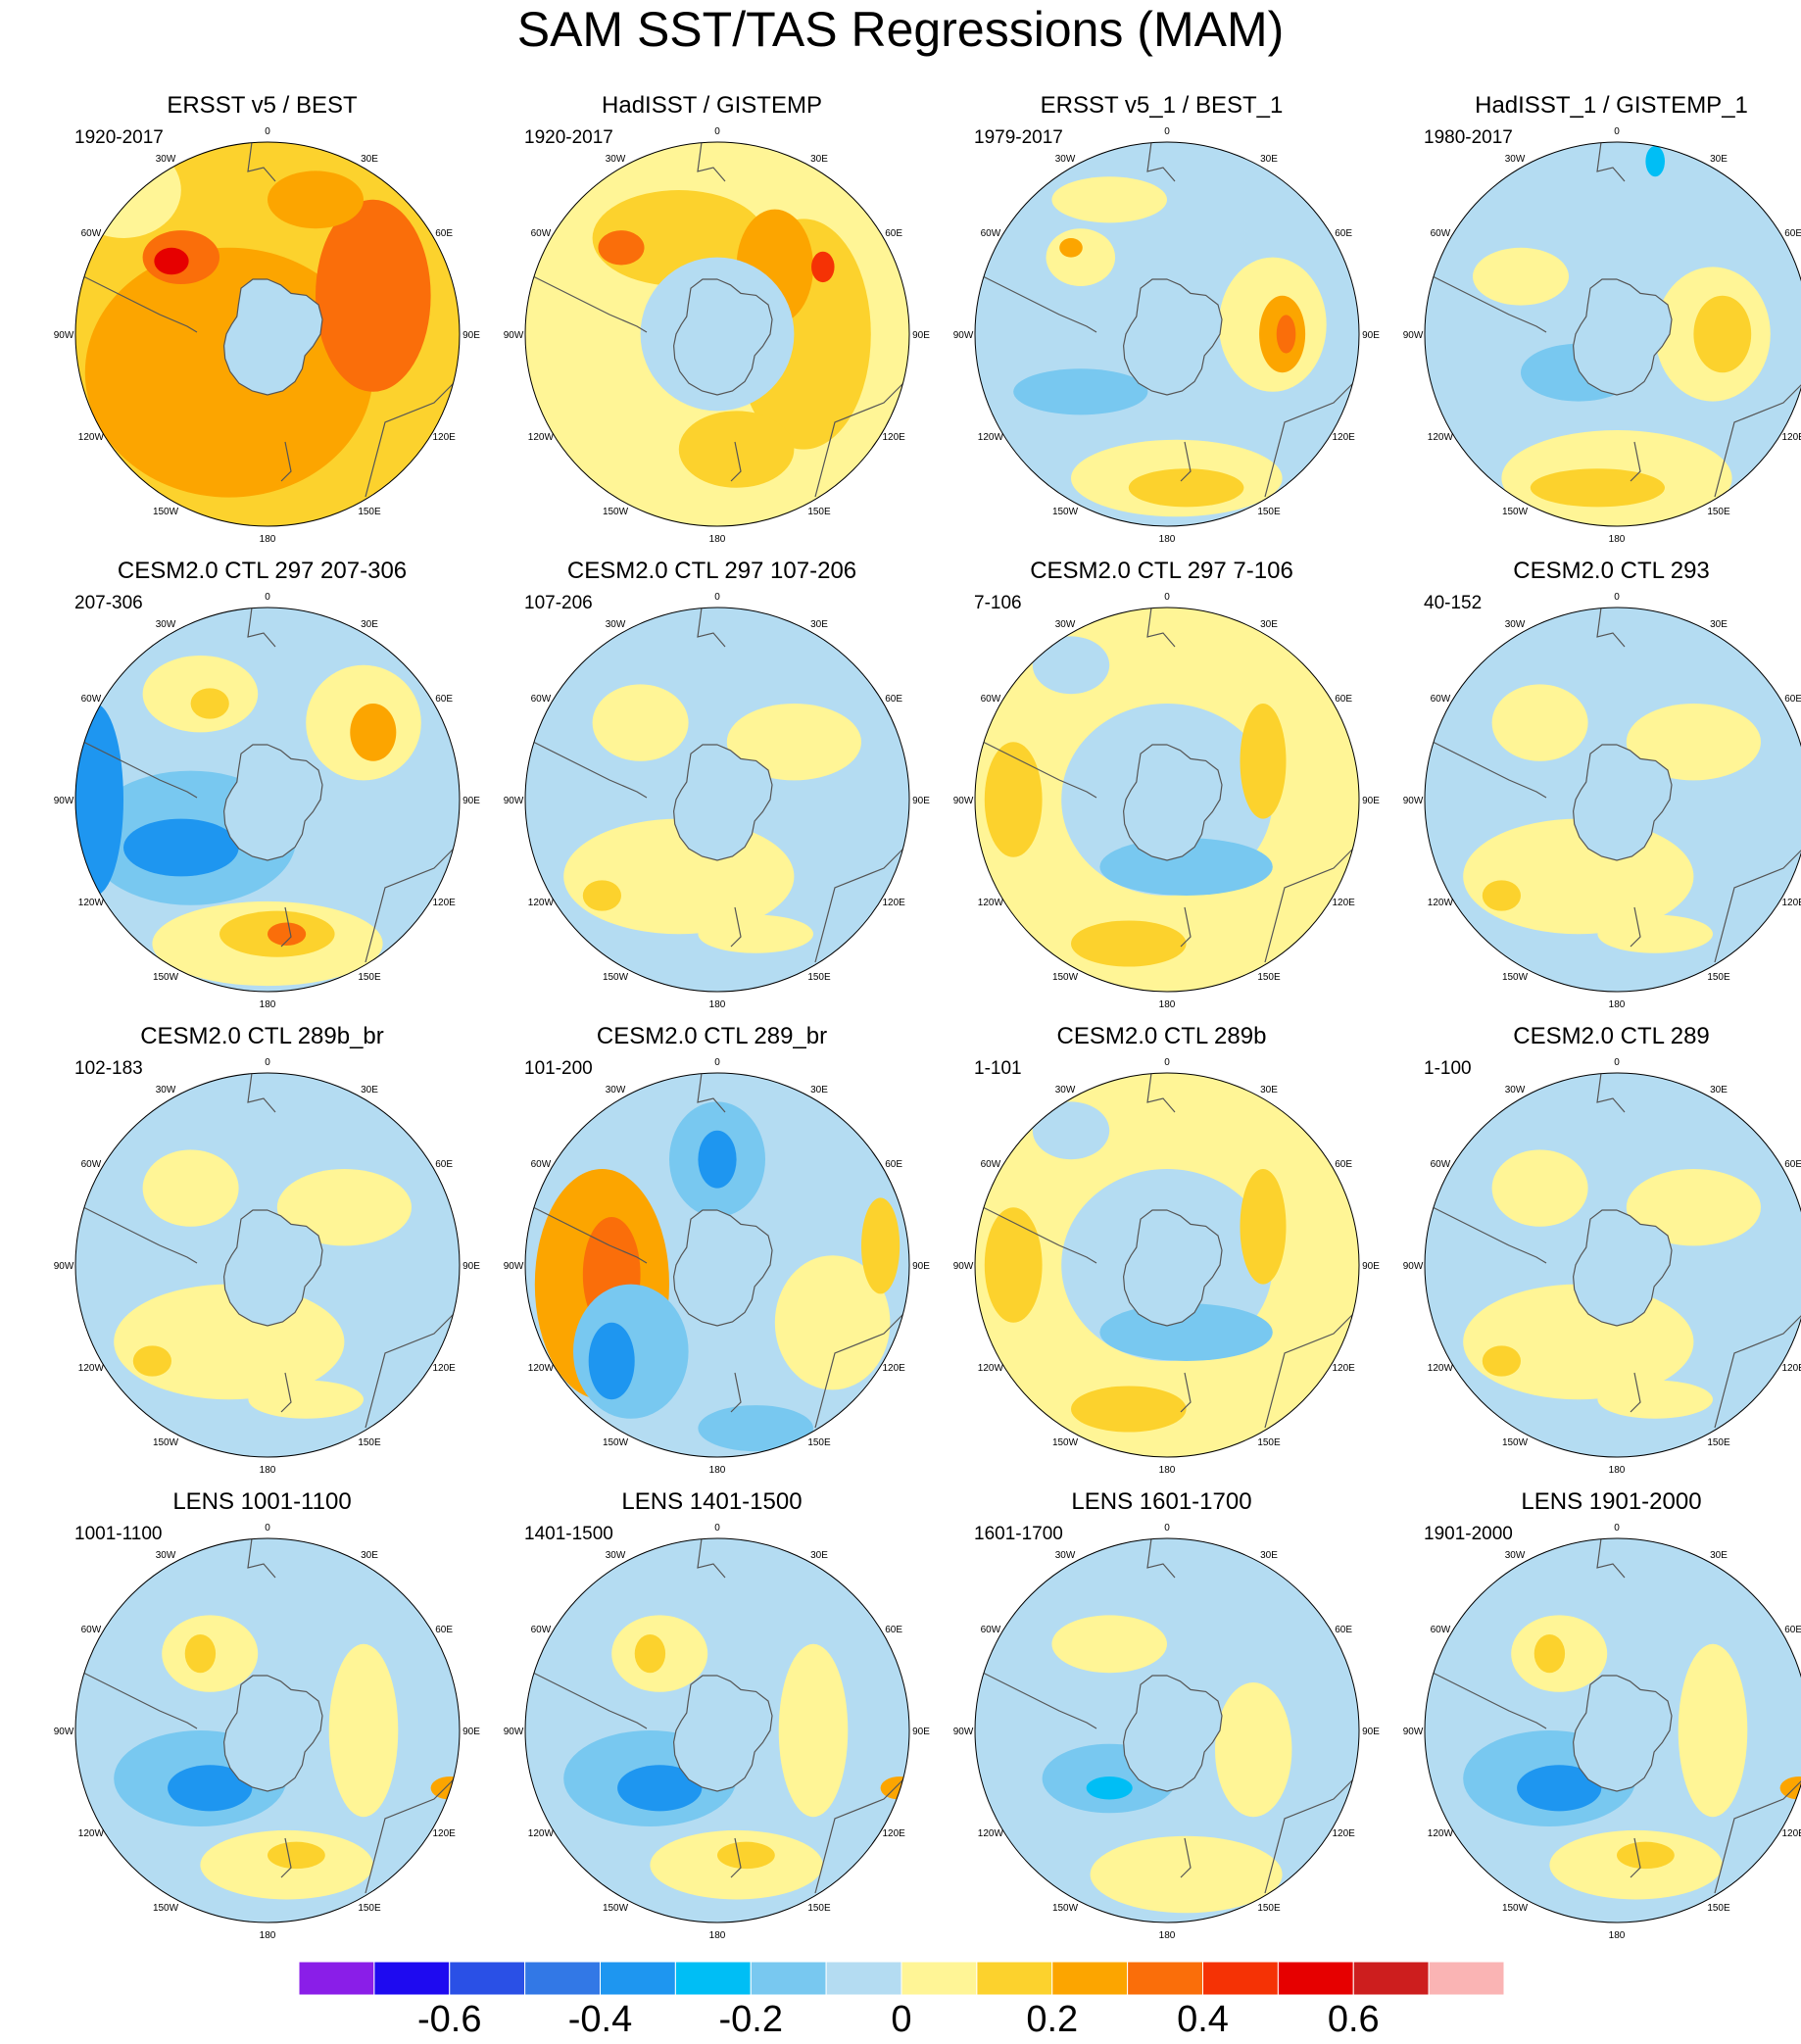 The height and width of the screenshot is (2044, 1801). Describe the element at coordinates (1161, 571) in the screenshot. I see `panel-title: CESM2.0 CTL 297 7-106` at that location.